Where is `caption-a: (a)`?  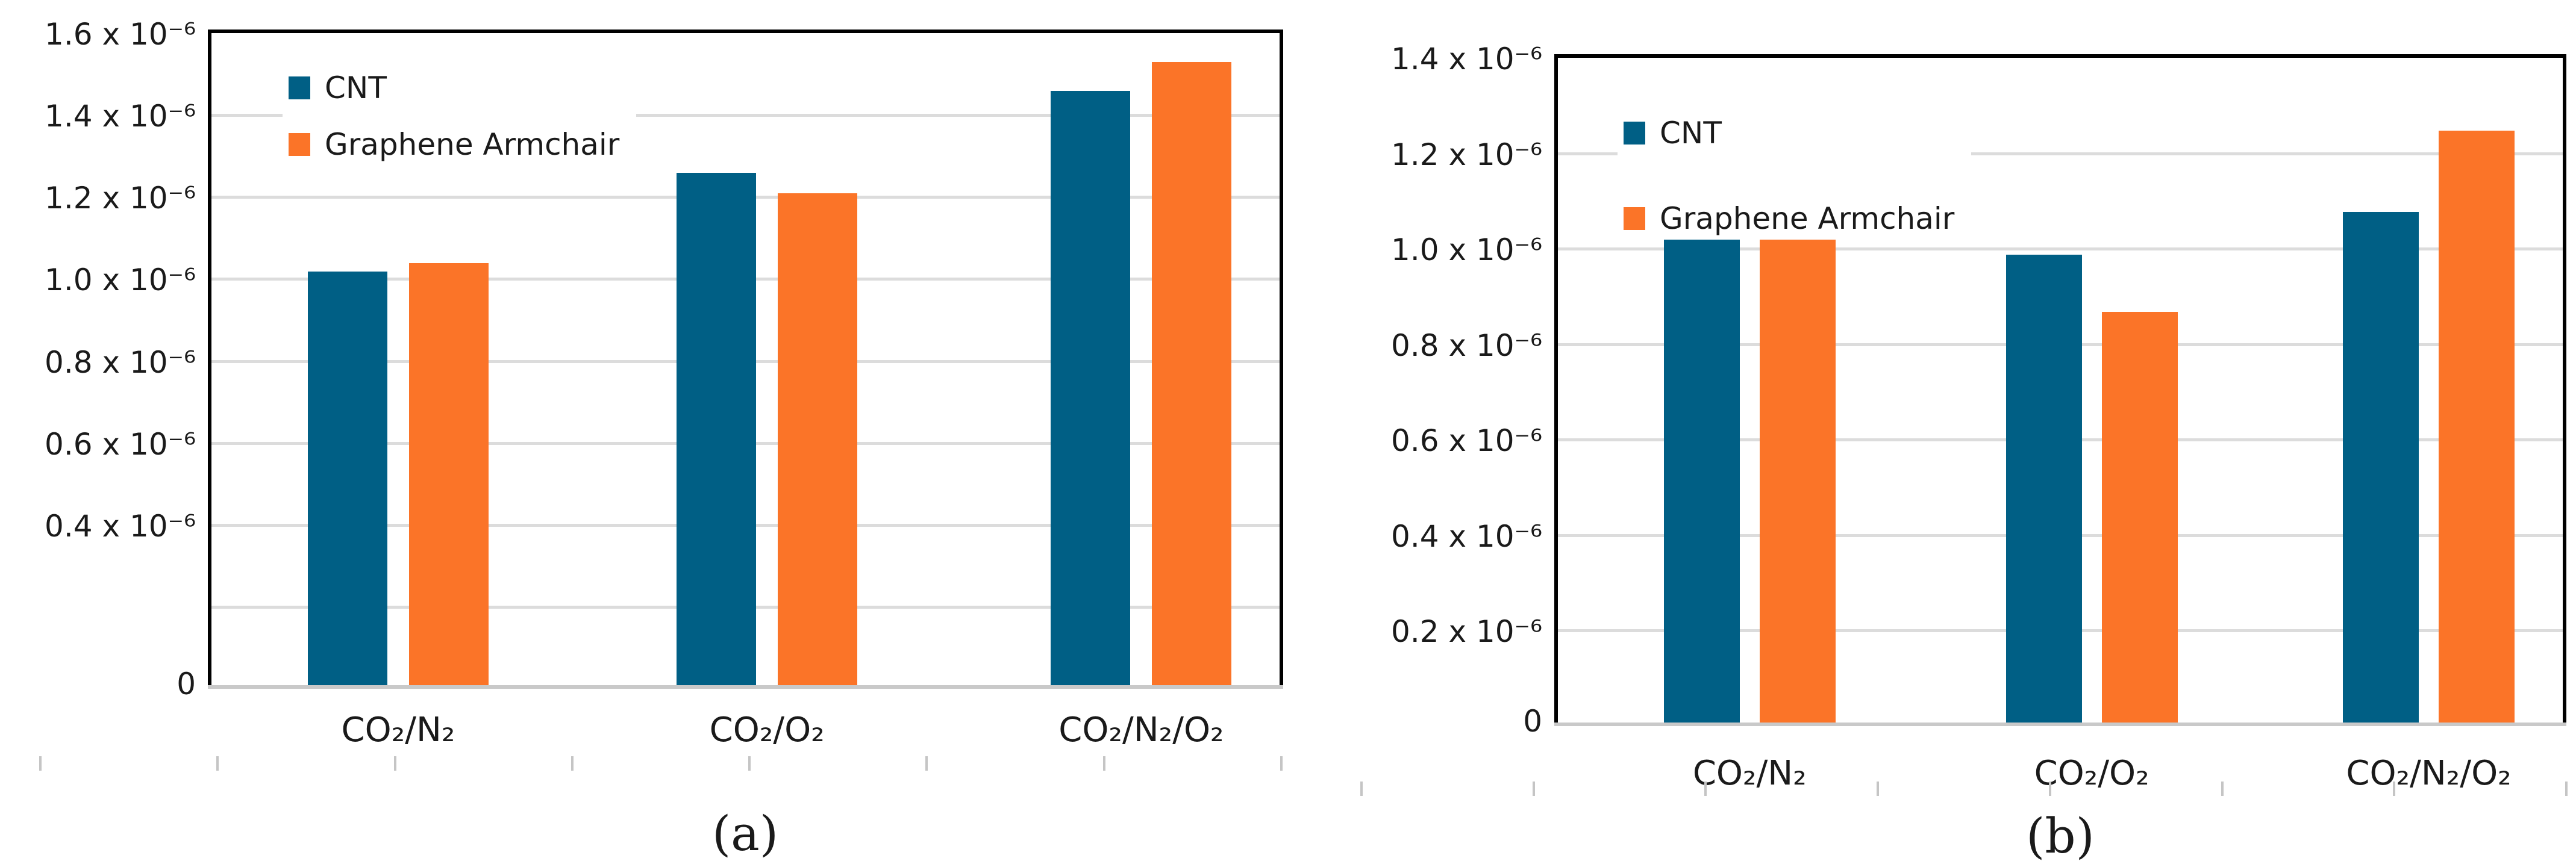
caption-a: (a) is located at coordinates (745, 834).